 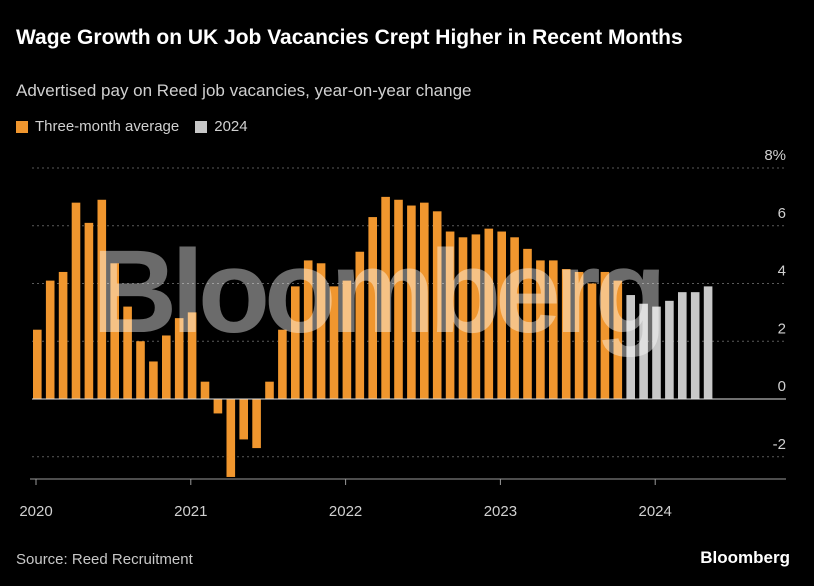 What do you see at coordinates (782, 271) in the screenshot?
I see `y-tick-label: 4` at bounding box center [782, 271].